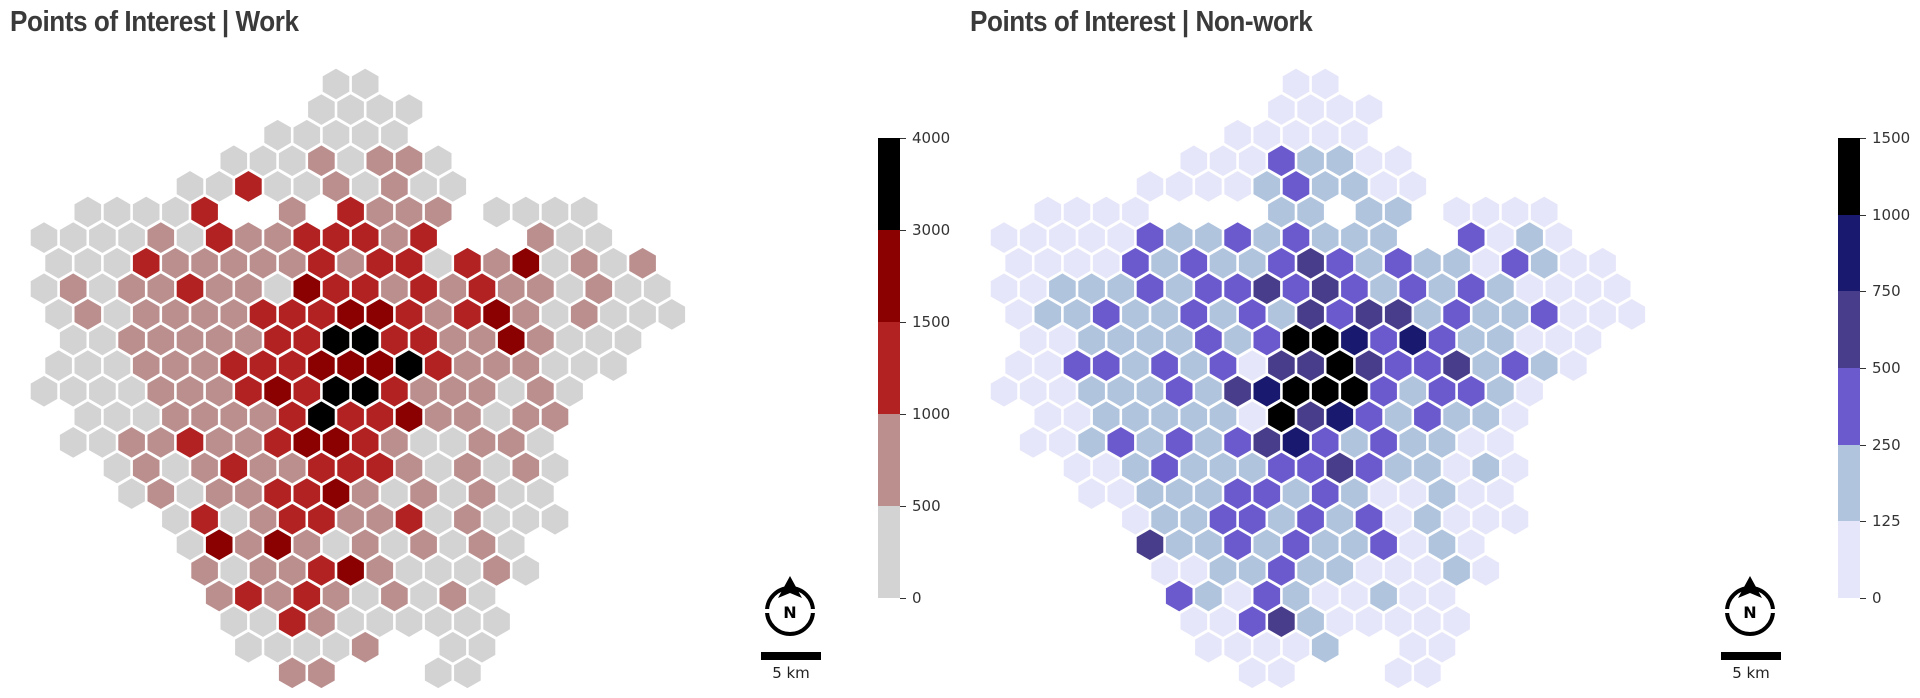 The height and width of the screenshot is (698, 1920). What do you see at coordinates (1141, 22) in the screenshot?
I see `panel-title: Points of Interest | Non-work` at bounding box center [1141, 22].